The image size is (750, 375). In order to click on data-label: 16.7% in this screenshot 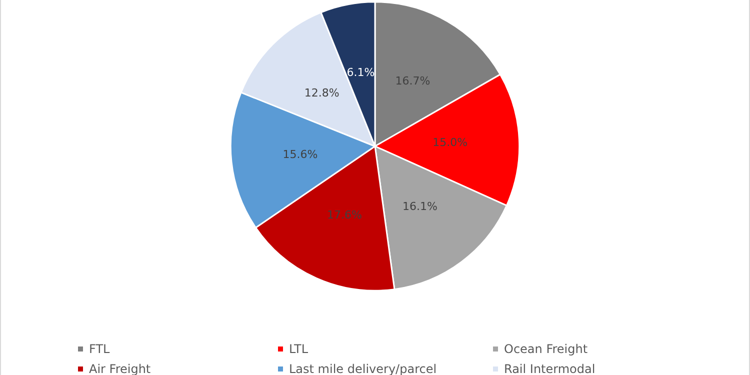, I will do `click(412, 81)`.